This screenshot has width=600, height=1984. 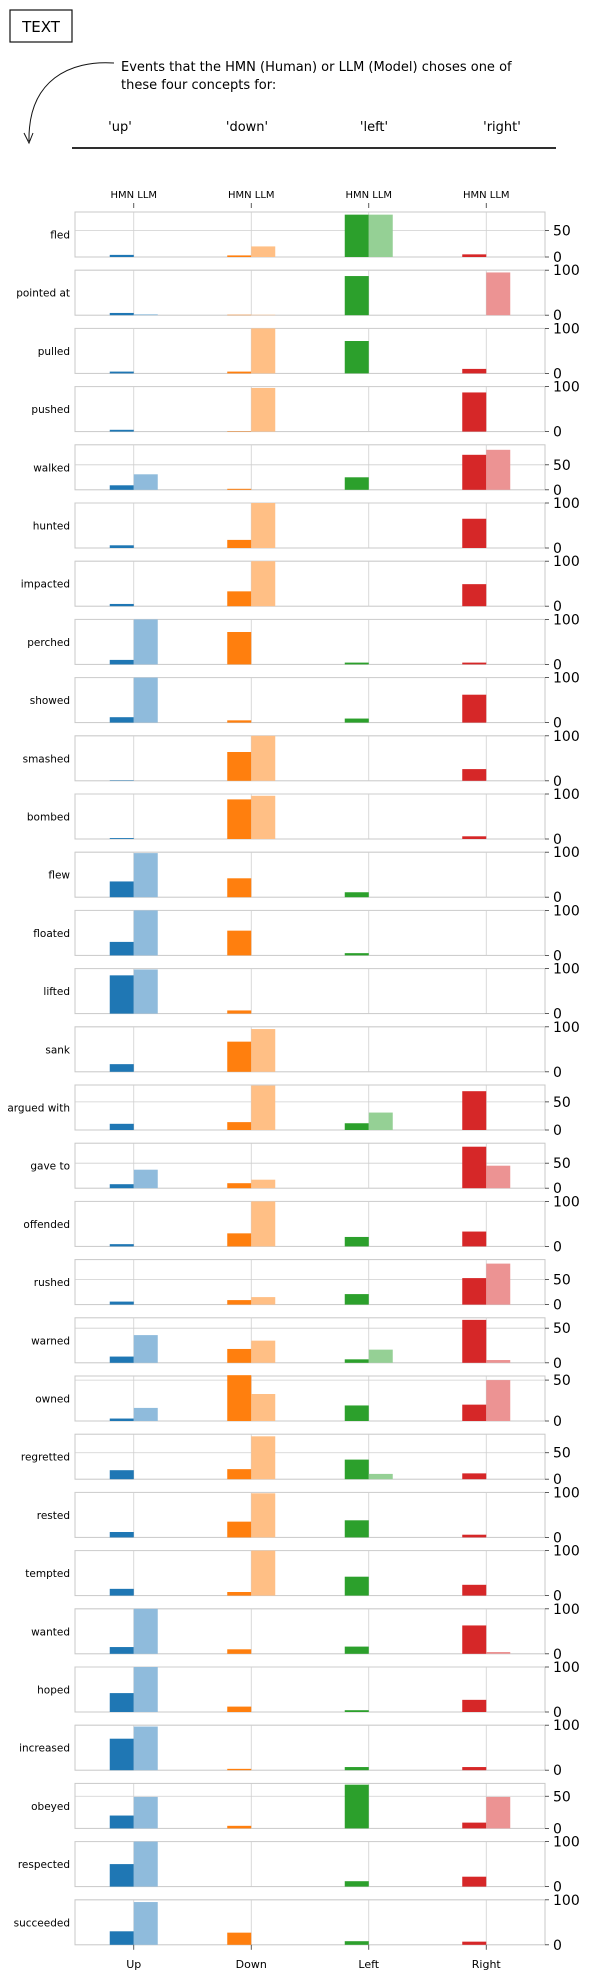 What do you see at coordinates (51, 934) in the screenshot?
I see `row-label: floated` at bounding box center [51, 934].